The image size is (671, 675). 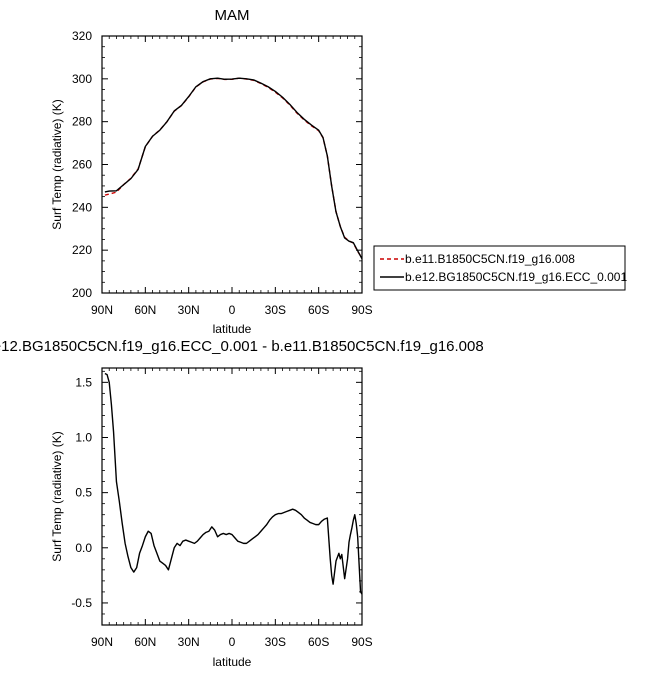 I want to click on y-tick-label: 280, so click(x=82, y=122).